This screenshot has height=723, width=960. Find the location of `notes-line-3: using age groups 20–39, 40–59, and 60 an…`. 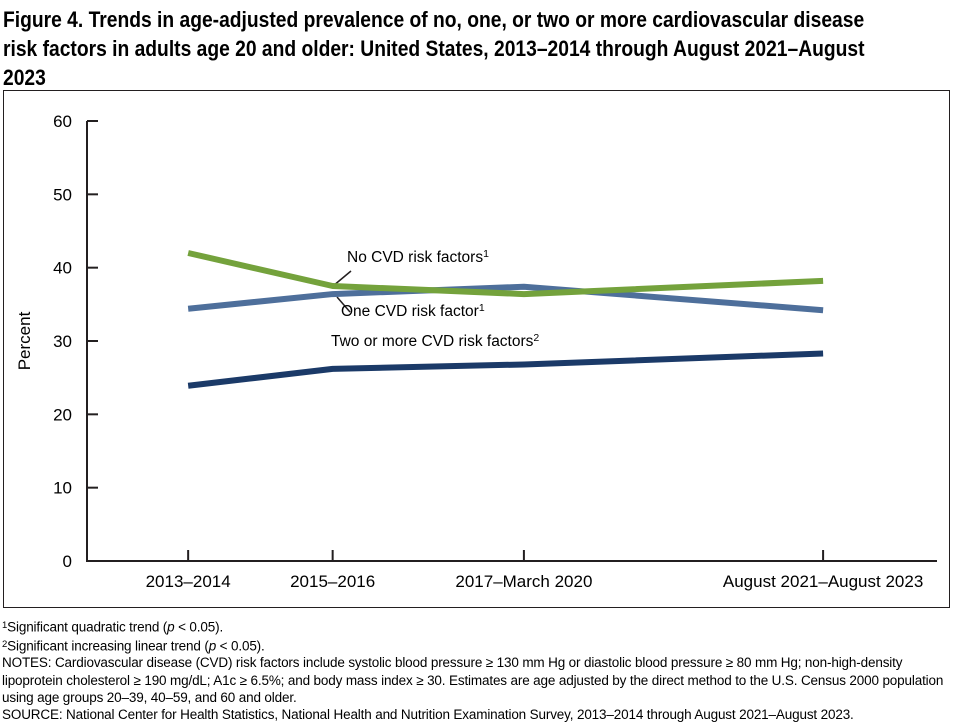

notes-line-3: using age groups 20–39, 40–59, and 60 an… is located at coordinates (149, 697).